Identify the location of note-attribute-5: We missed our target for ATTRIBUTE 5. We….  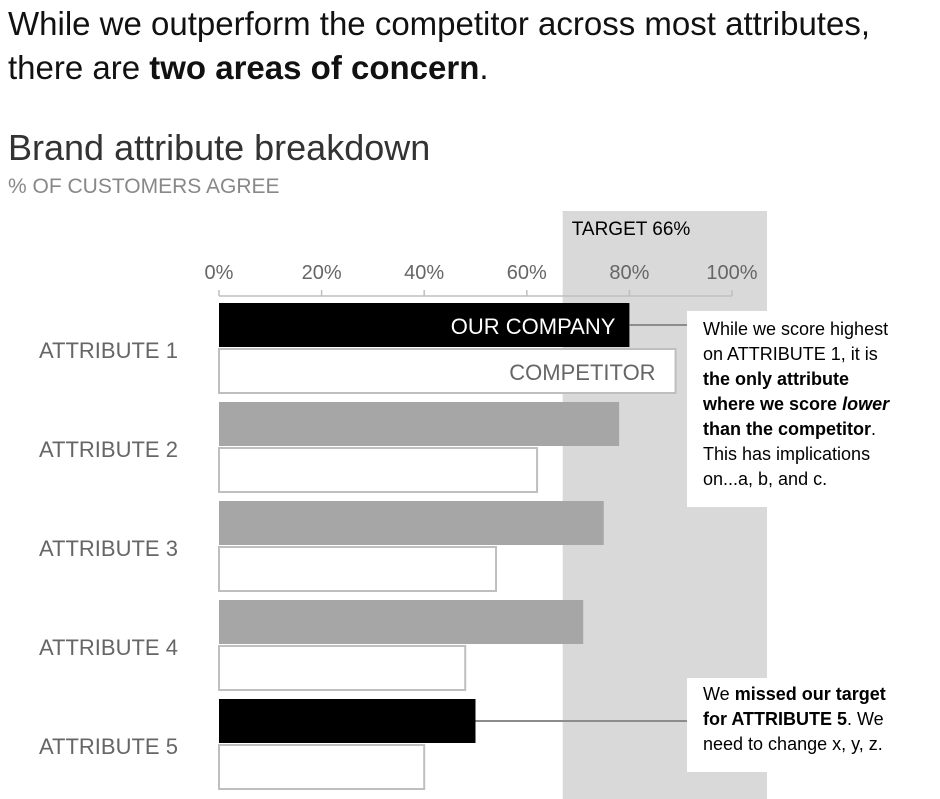
(812, 725).